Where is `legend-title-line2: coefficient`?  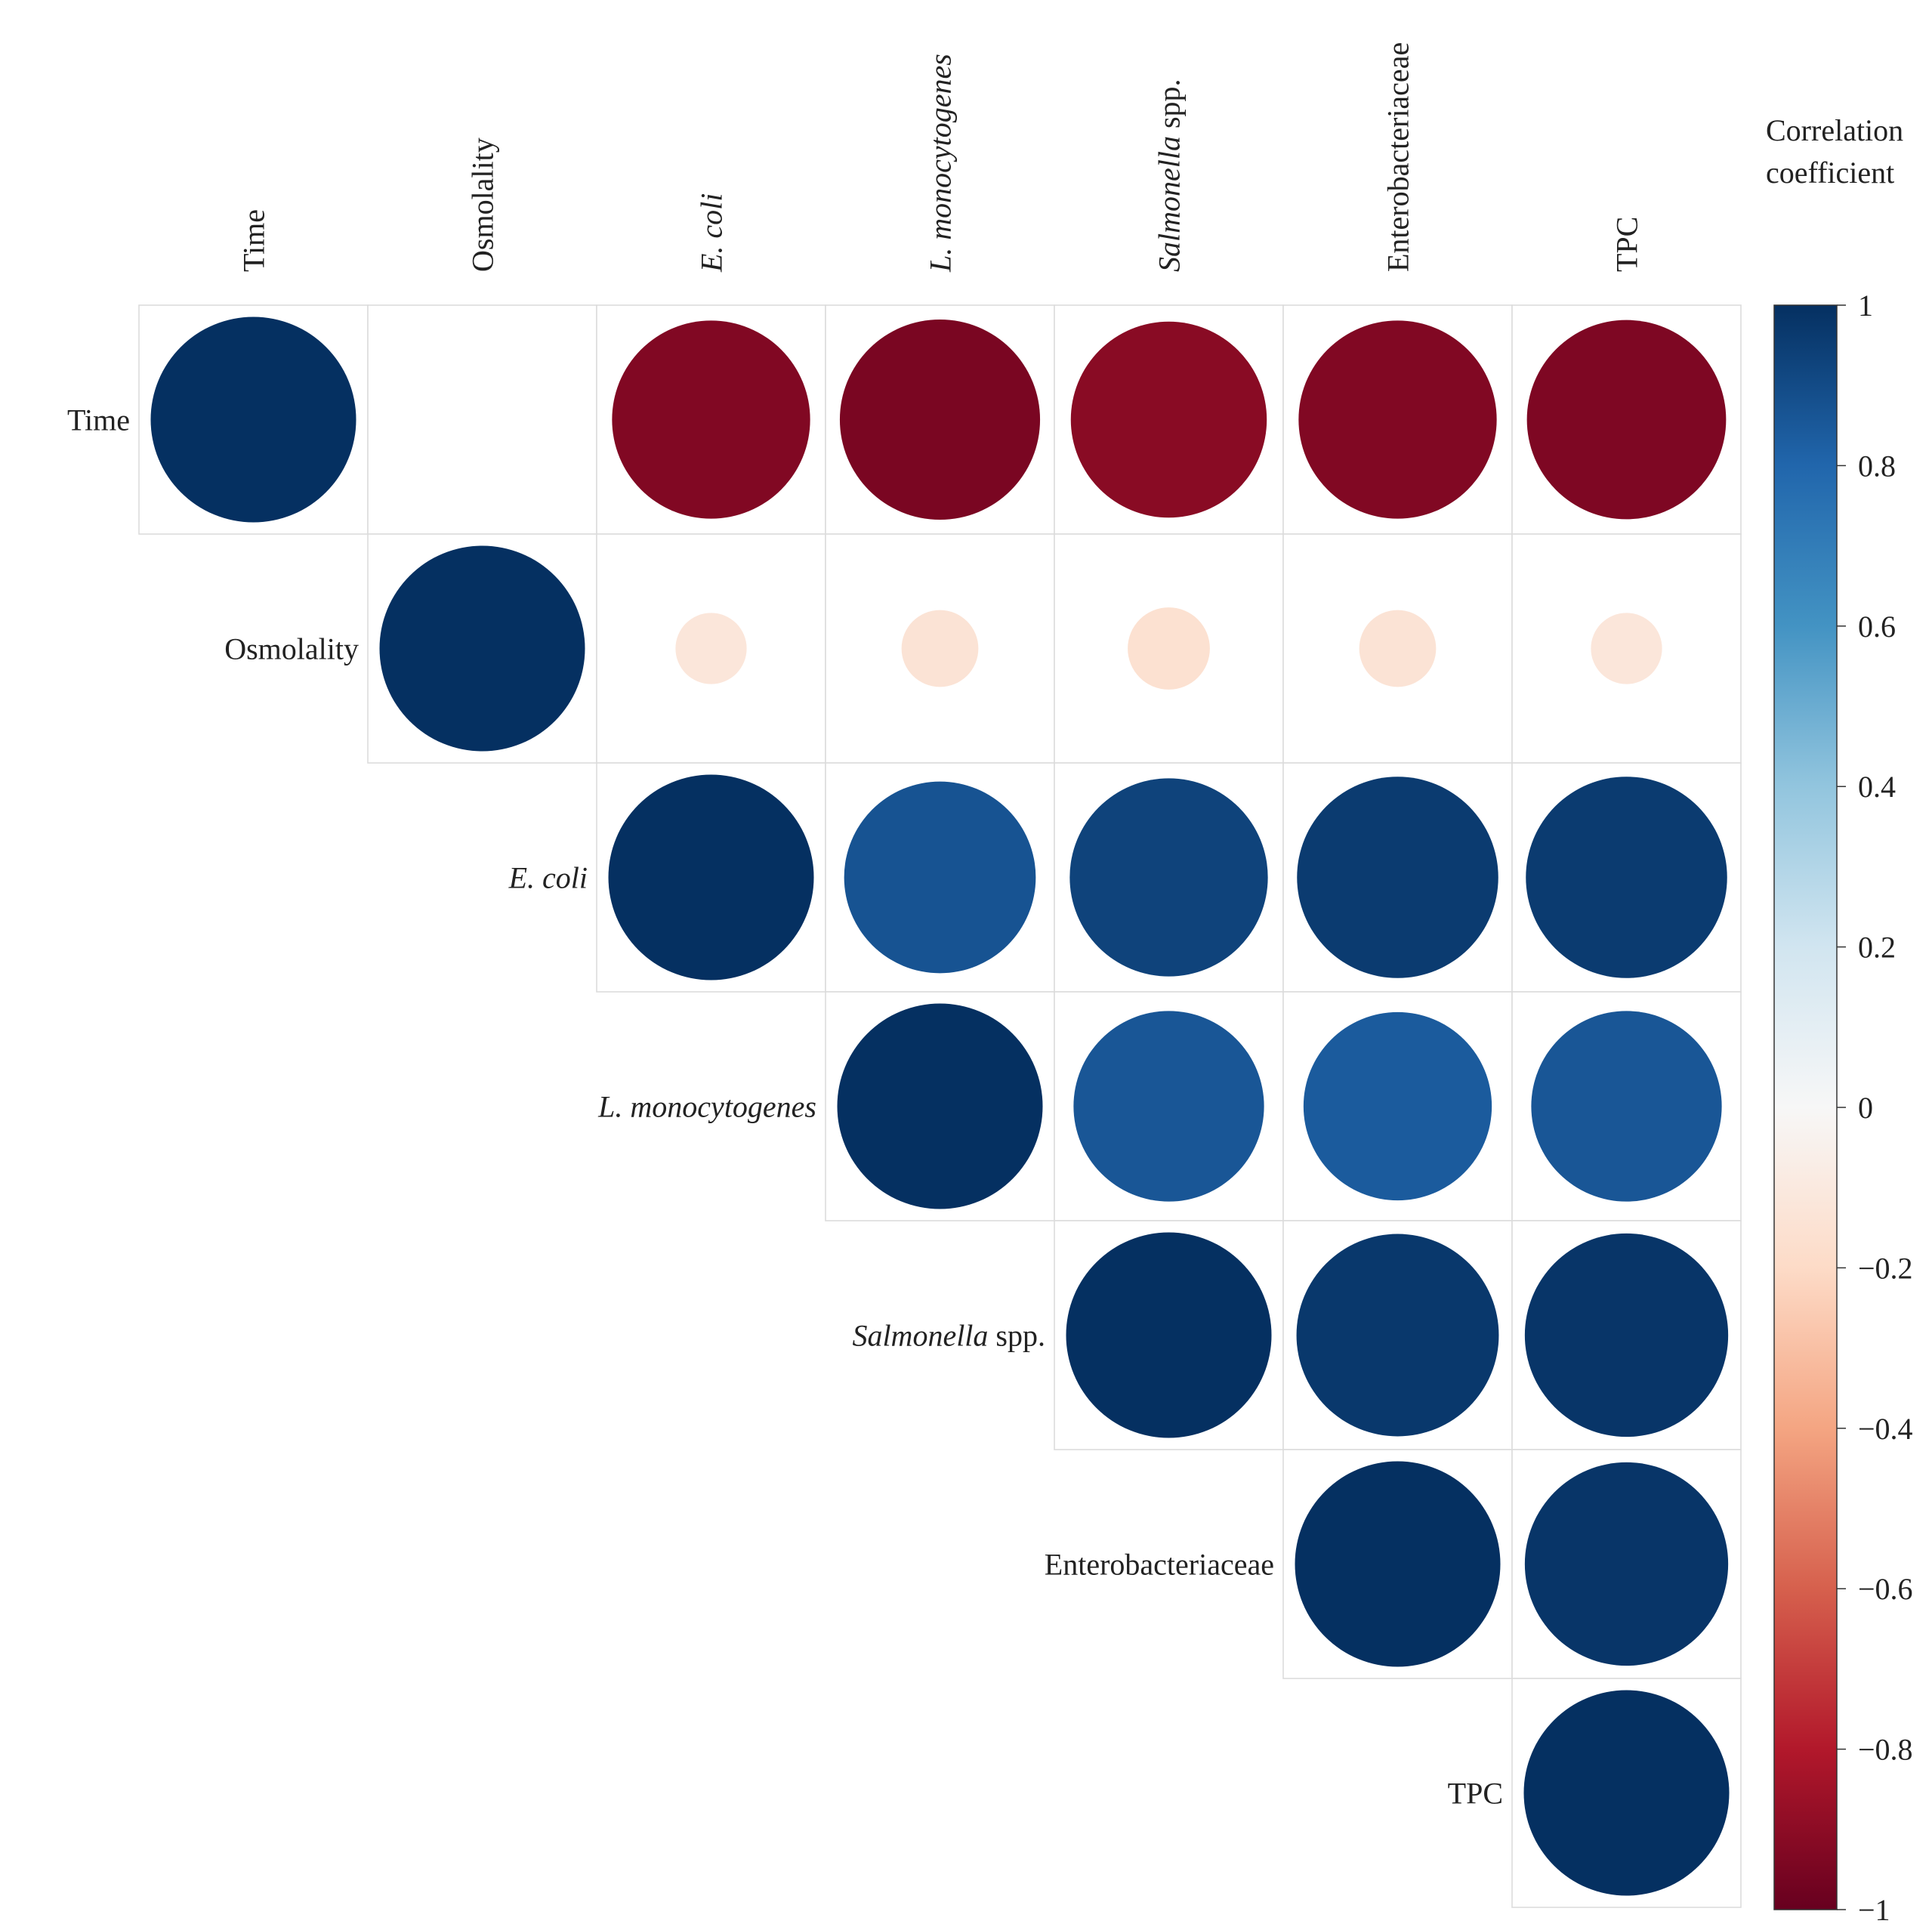 legend-title-line2: coefficient is located at coordinates (1830, 173).